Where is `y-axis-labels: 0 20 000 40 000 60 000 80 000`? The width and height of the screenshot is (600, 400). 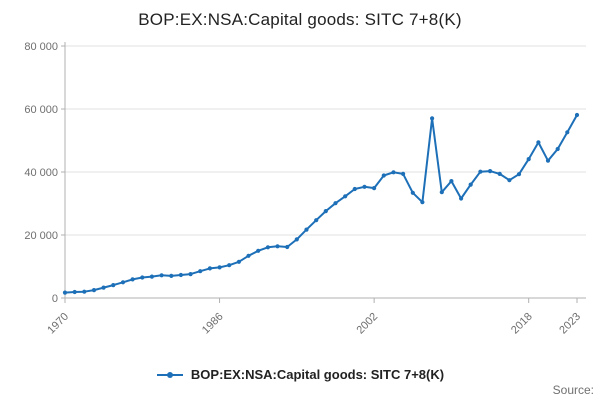
y-axis-labels: 0 20 000 40 000 60 000 80 000 is located at coordinates (41, 173).